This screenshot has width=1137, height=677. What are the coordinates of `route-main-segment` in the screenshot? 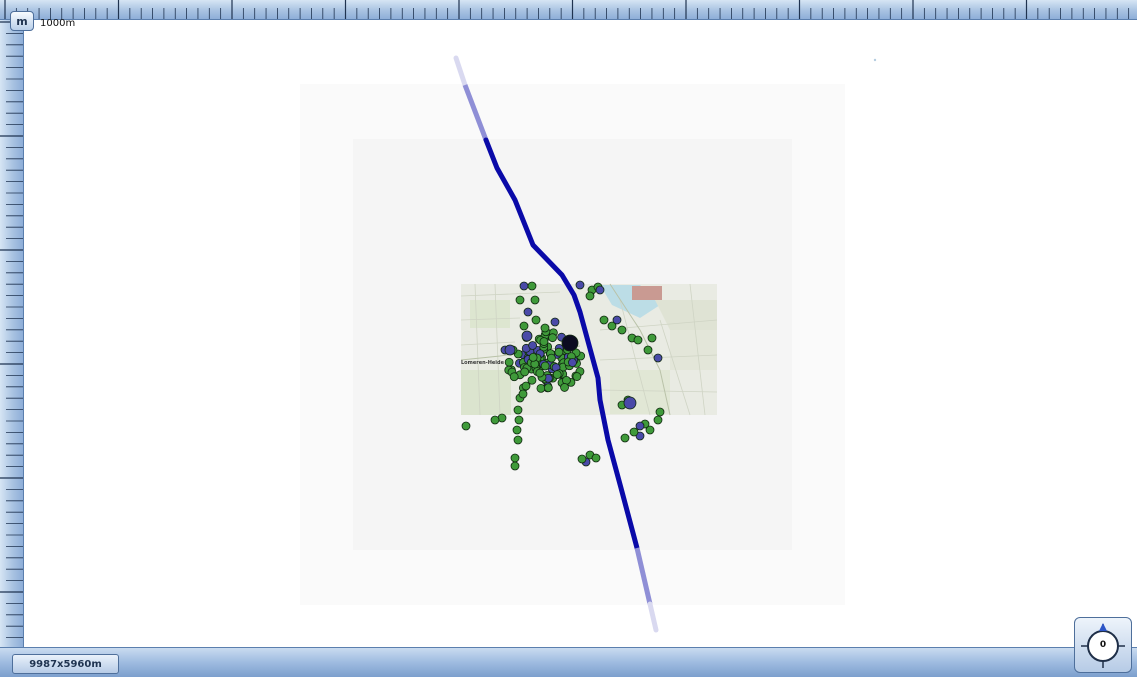 It's located at (561, 344).